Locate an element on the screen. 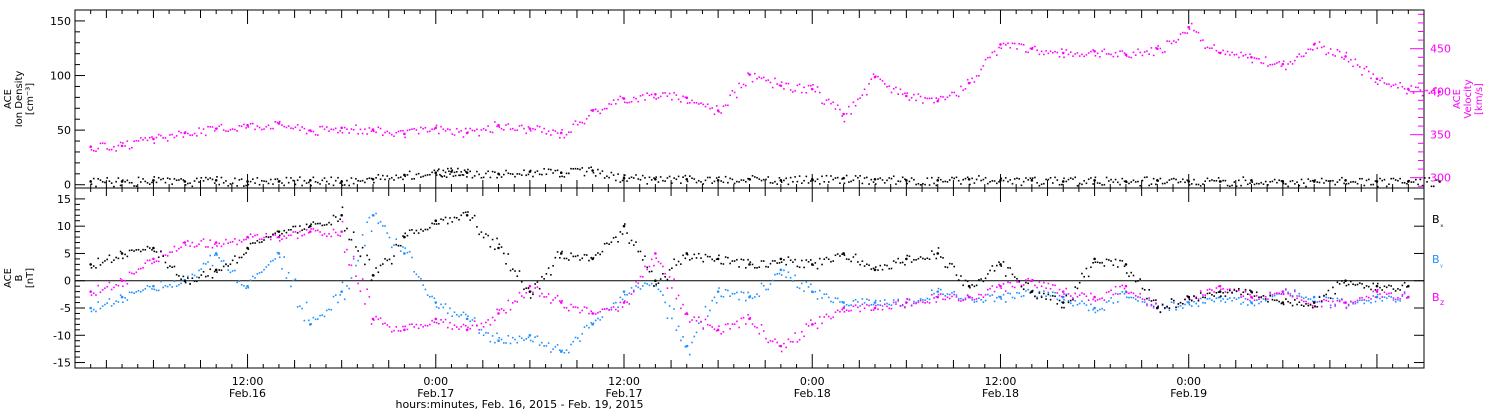 This screenshot has height=410, width=1500. b-tick-label: 0 is located at coordinates (67, 281).